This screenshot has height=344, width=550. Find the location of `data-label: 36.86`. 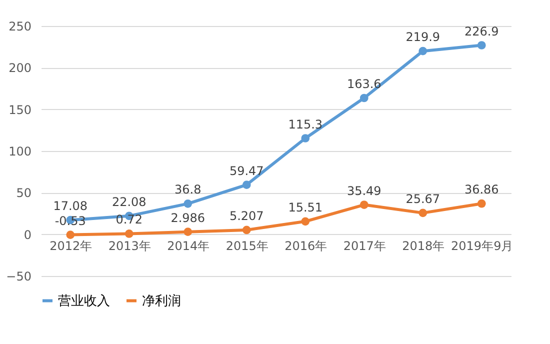

data-label: 36.86 is located at coordinates (481, 189).